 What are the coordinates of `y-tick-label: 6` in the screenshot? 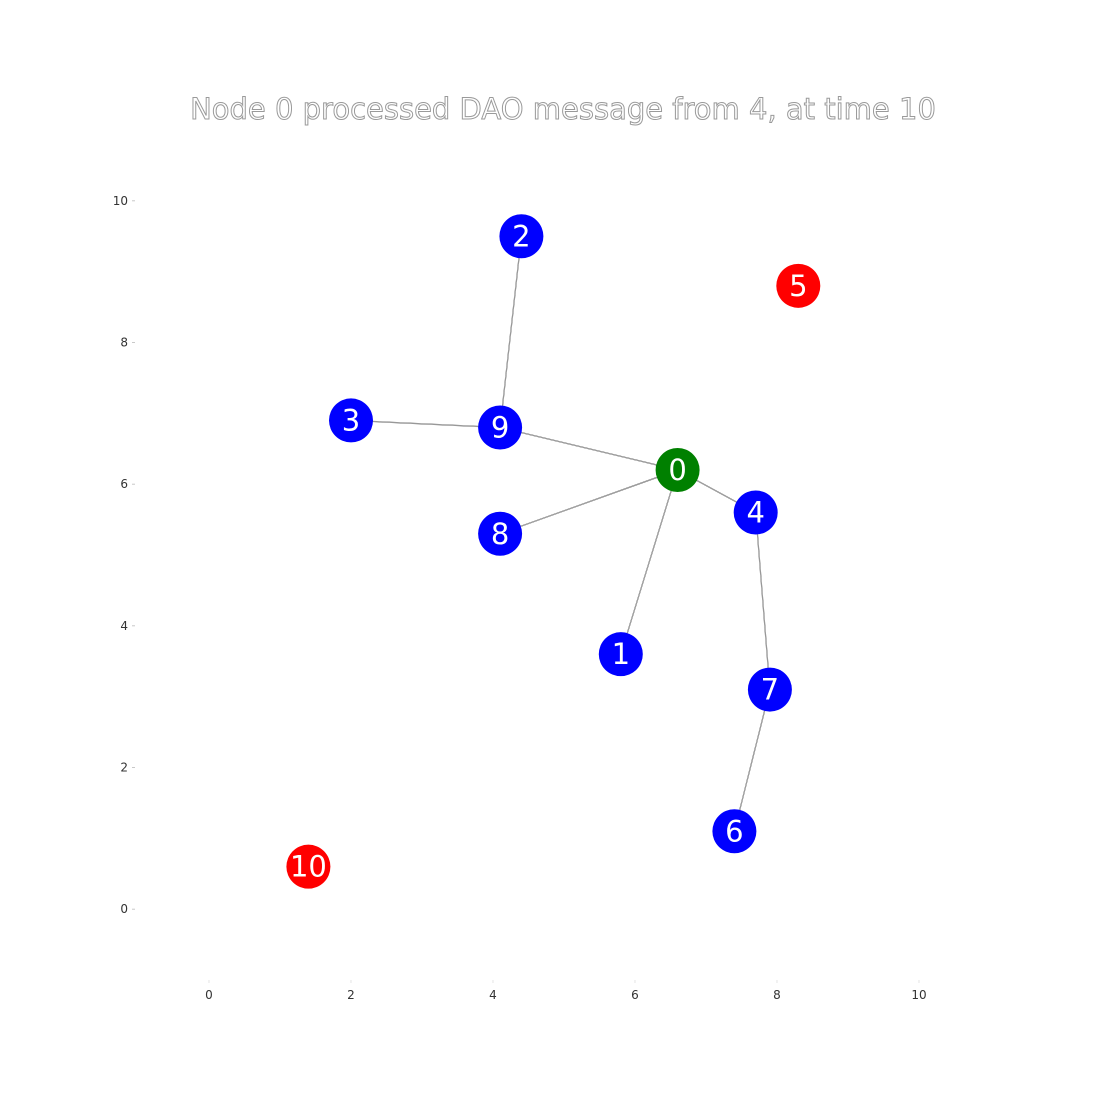 It's located at (124, 484).